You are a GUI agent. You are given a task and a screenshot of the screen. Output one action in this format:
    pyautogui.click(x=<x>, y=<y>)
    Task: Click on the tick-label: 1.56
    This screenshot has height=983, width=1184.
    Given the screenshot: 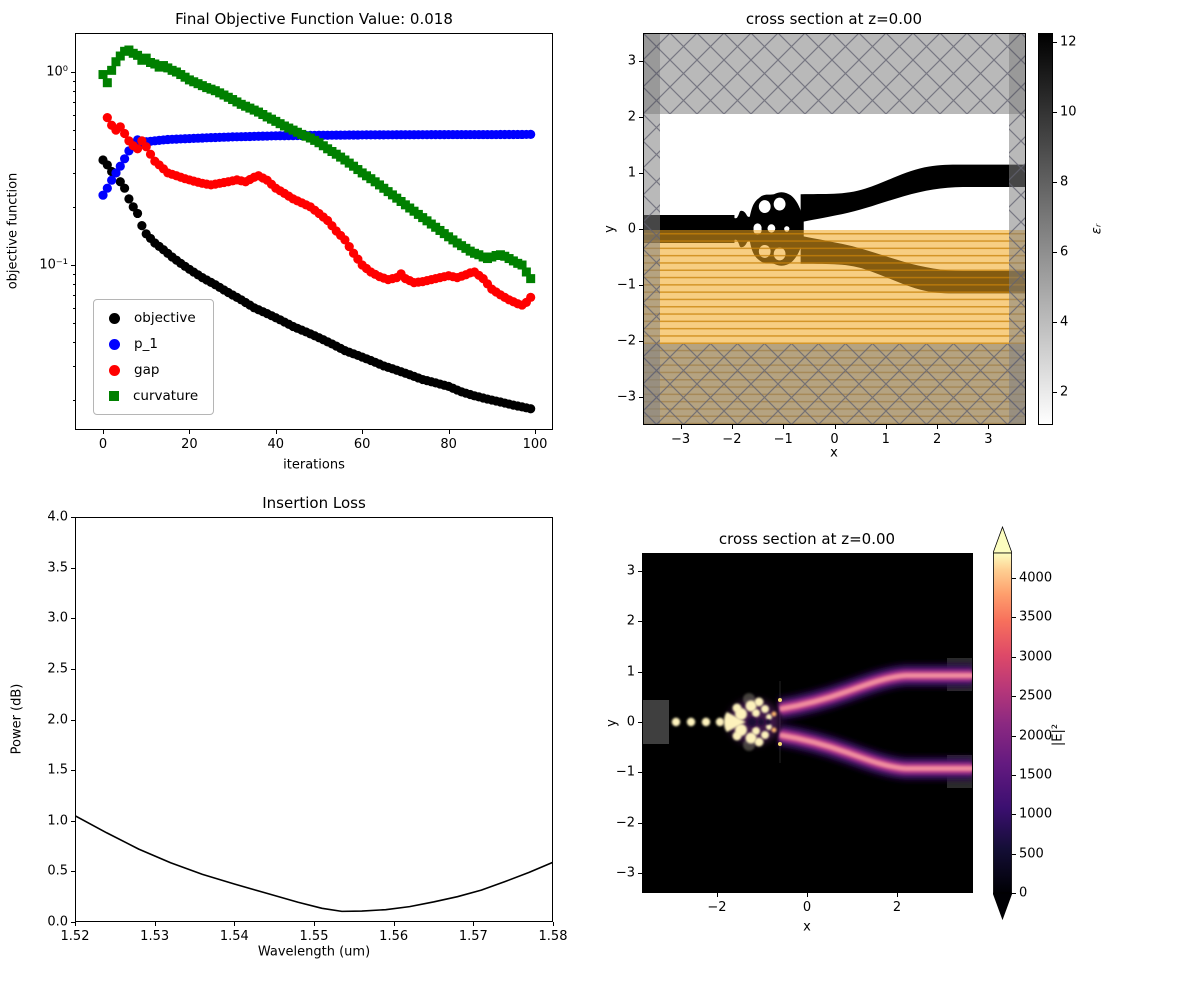 What is the action you would take?
    pyautogui.click(x=394, y=936)
    